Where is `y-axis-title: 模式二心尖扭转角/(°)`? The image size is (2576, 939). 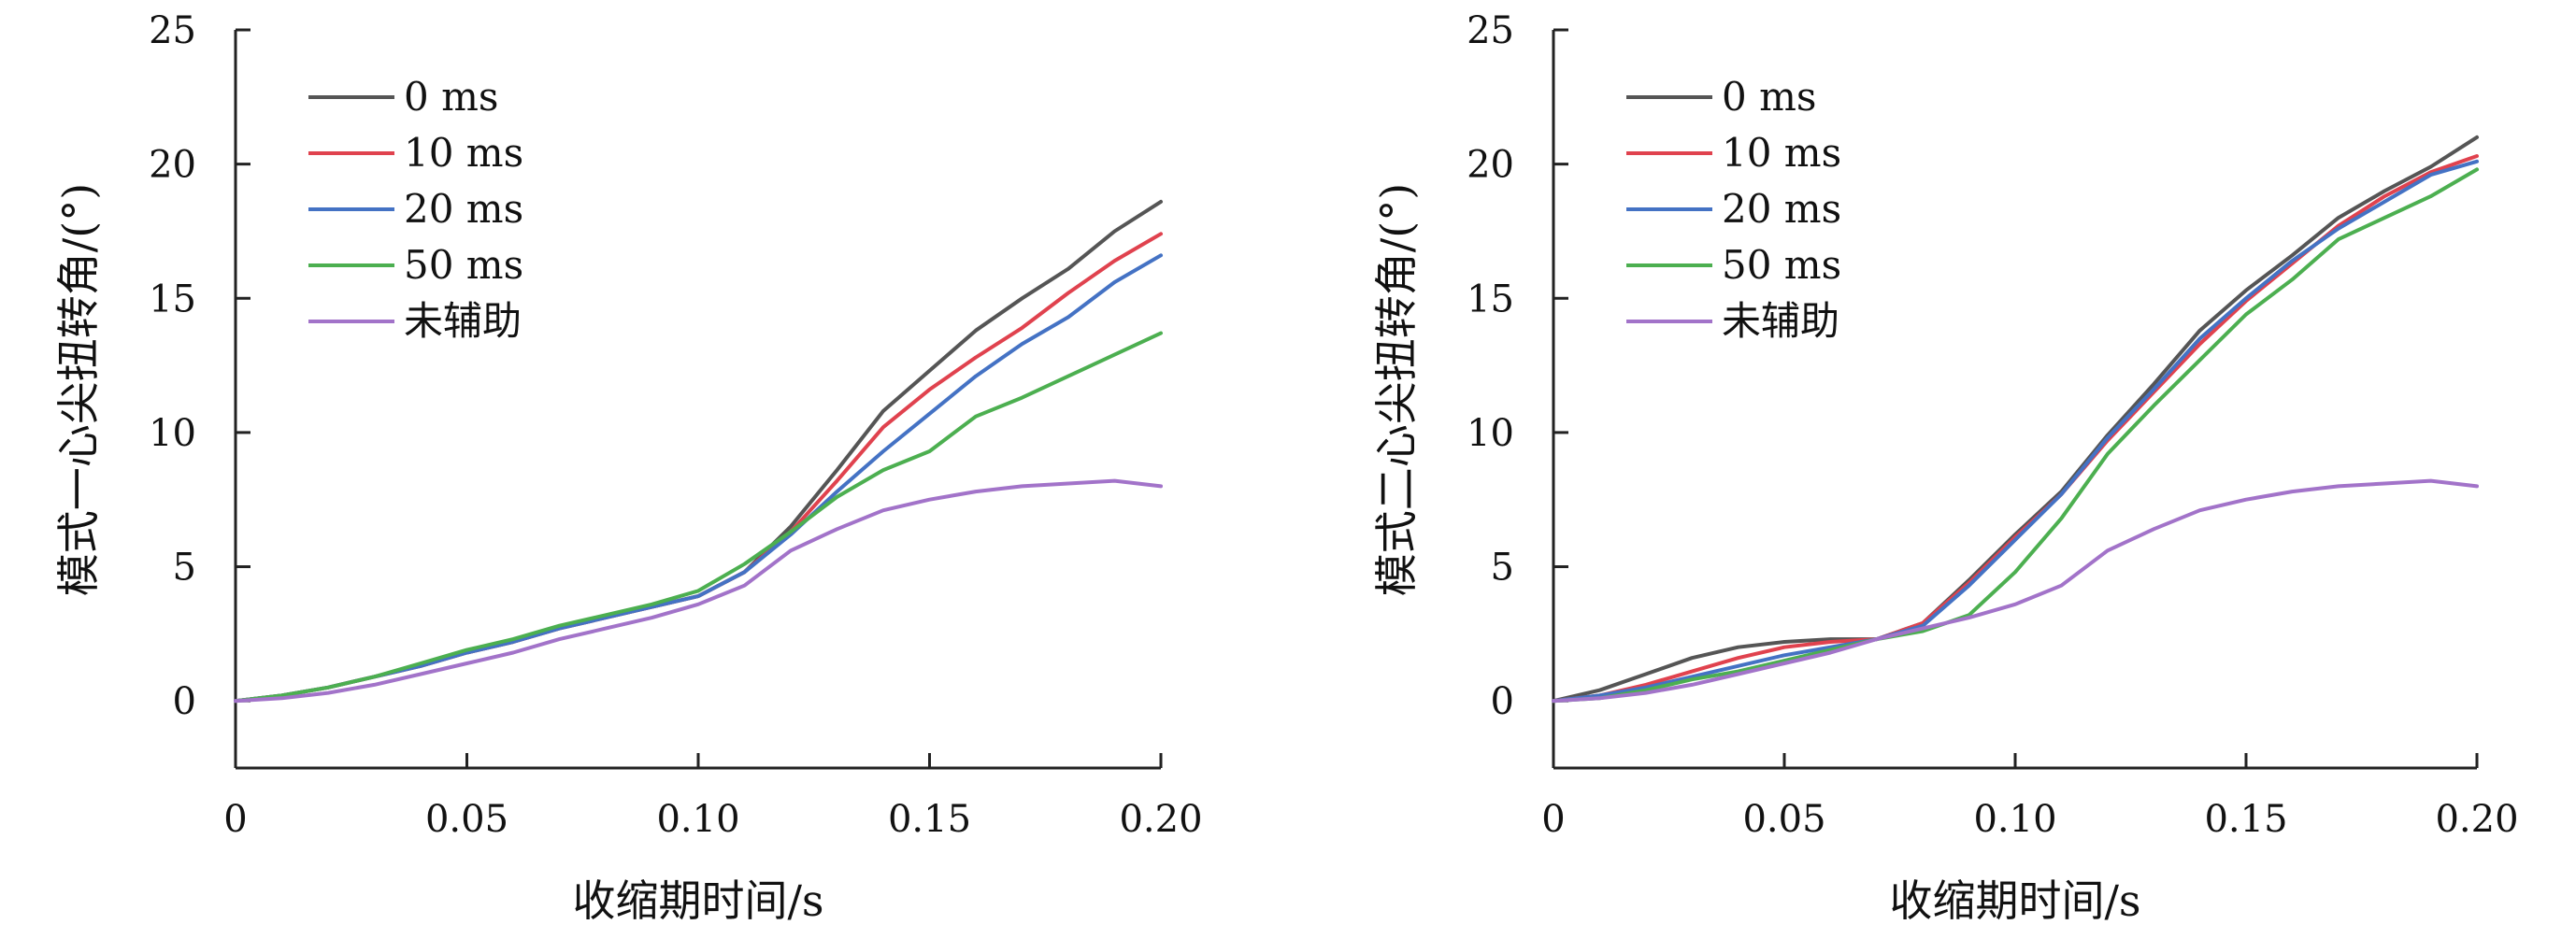 y-axis-title: 模式二心尖扭转角/(°) is located at coordinates (1396, 389).